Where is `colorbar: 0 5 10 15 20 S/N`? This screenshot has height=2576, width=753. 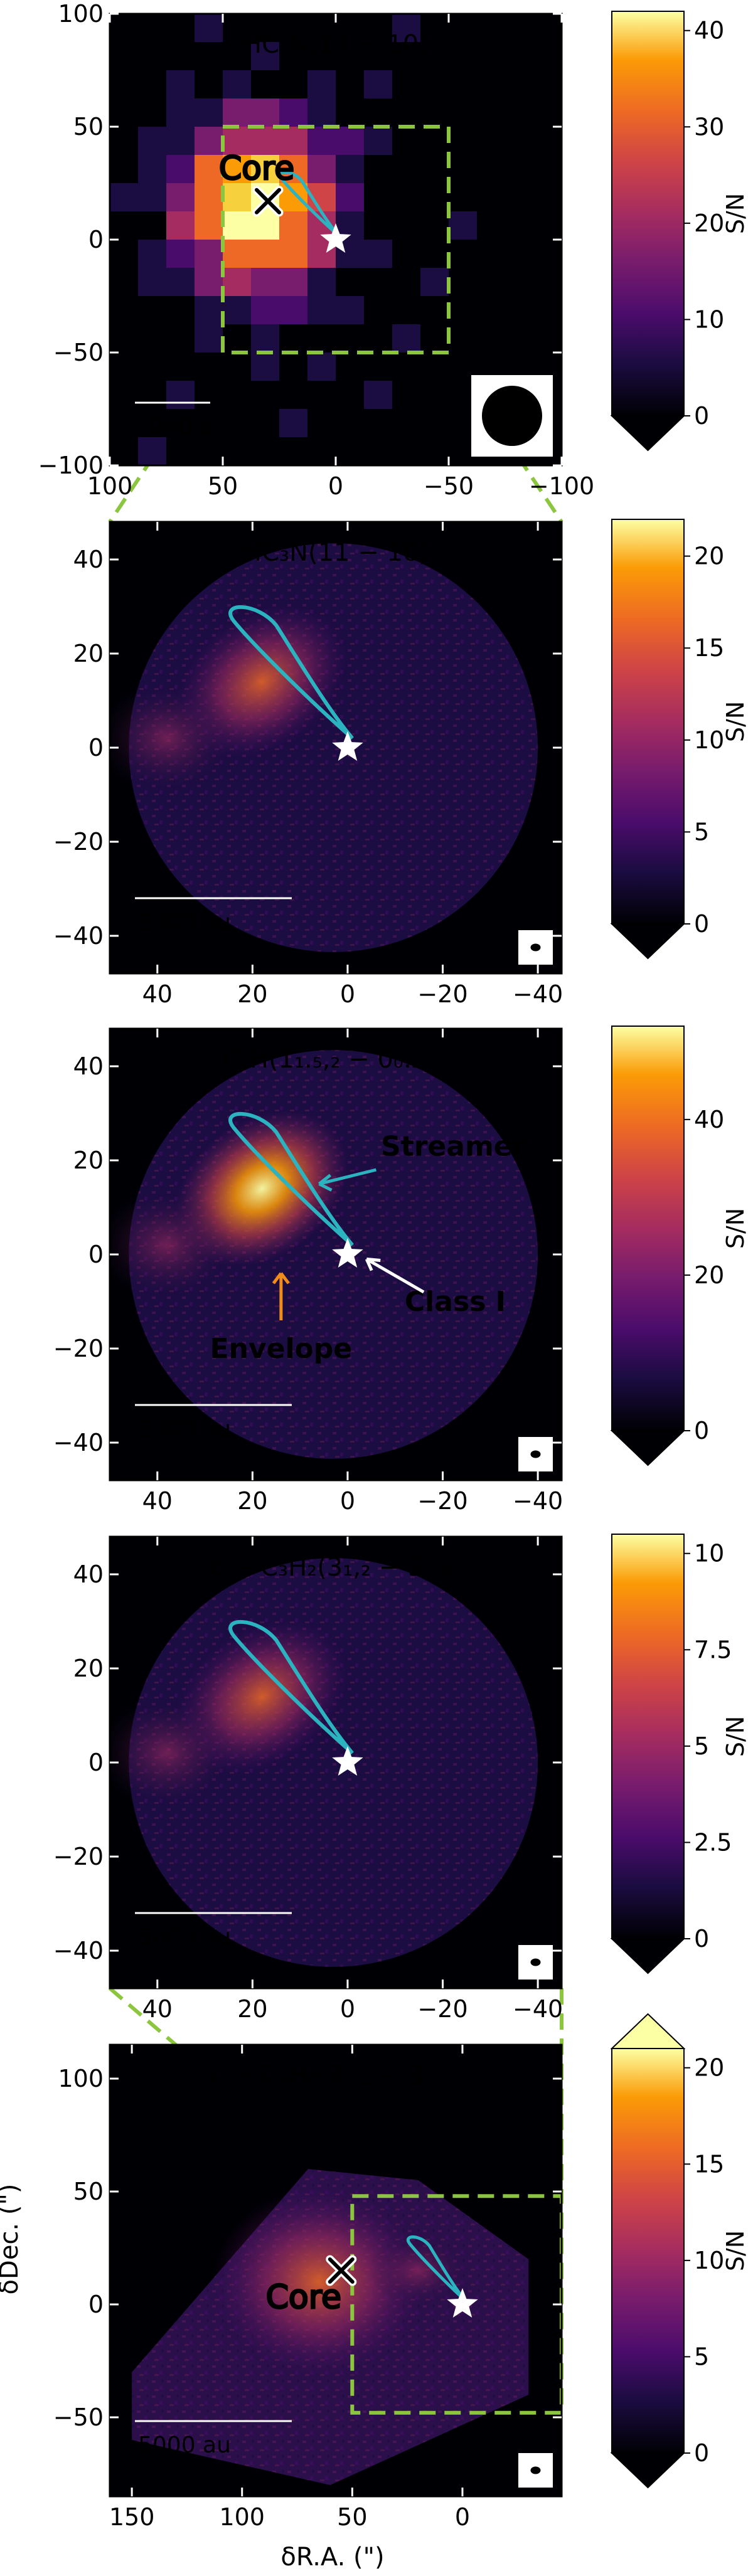
colorbar: 0 5 10 15 20 S/N is located at coordinates (679, 2251).